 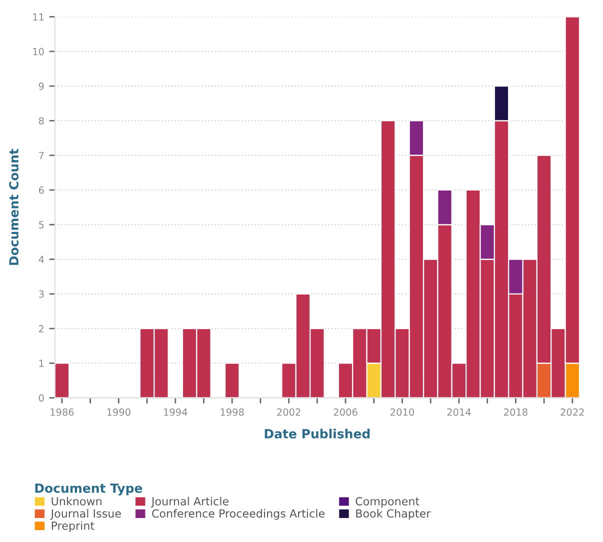 I want to click on x-tick-label: 2018, so click(x=516, y=412).